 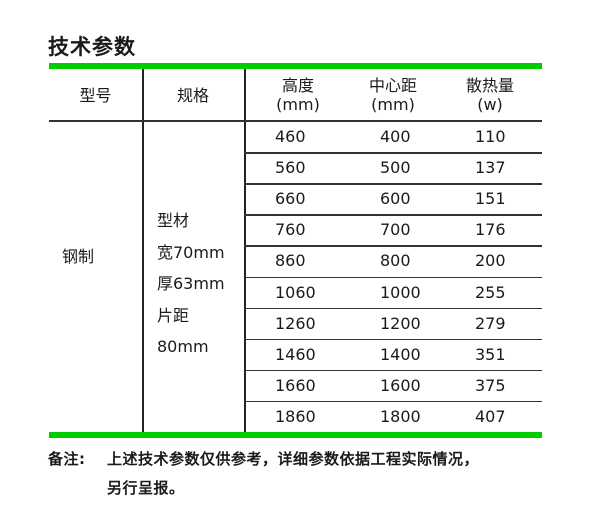 What do you see at coordinates (295, 323) in the screenshot?
I see `height-cell: 1260` at bounding box center [295, 323].